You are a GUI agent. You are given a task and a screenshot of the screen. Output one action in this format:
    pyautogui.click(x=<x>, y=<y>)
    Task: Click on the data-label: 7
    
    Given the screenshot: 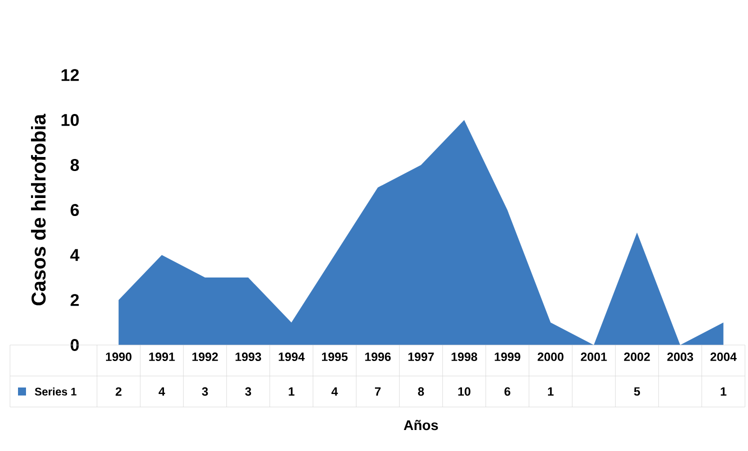 What is the action you would take?
    pyautogui.click(x=377, y=391)
    